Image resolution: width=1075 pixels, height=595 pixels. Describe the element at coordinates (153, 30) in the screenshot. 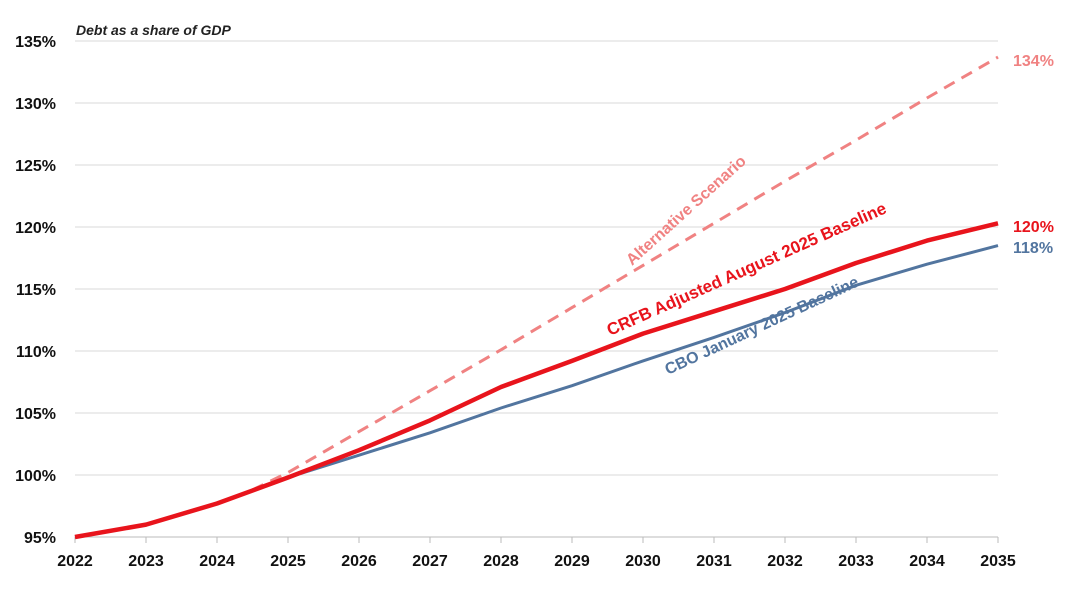

I see `chart-title: Debt as a share of GDP` at that location.